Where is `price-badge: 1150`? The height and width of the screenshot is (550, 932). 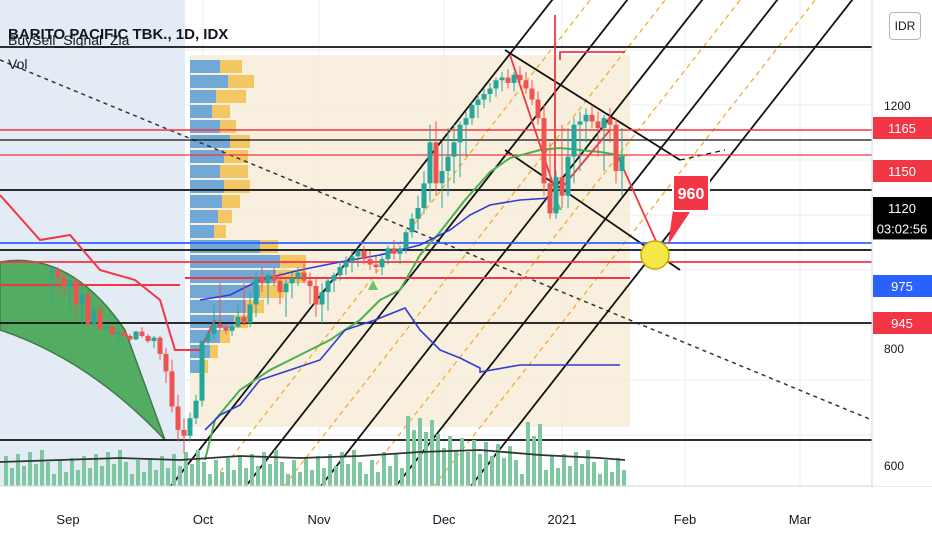 price-badge: 1150 is located at coordinates (902, 171).